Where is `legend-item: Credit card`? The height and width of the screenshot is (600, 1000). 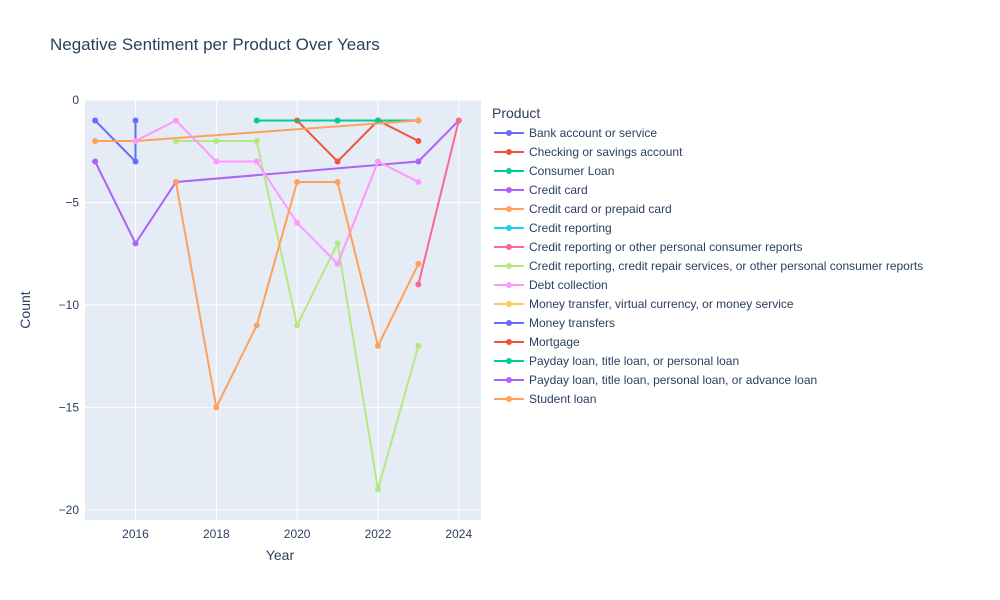
legend-item: Credit card is located at coordinates (541, 190).